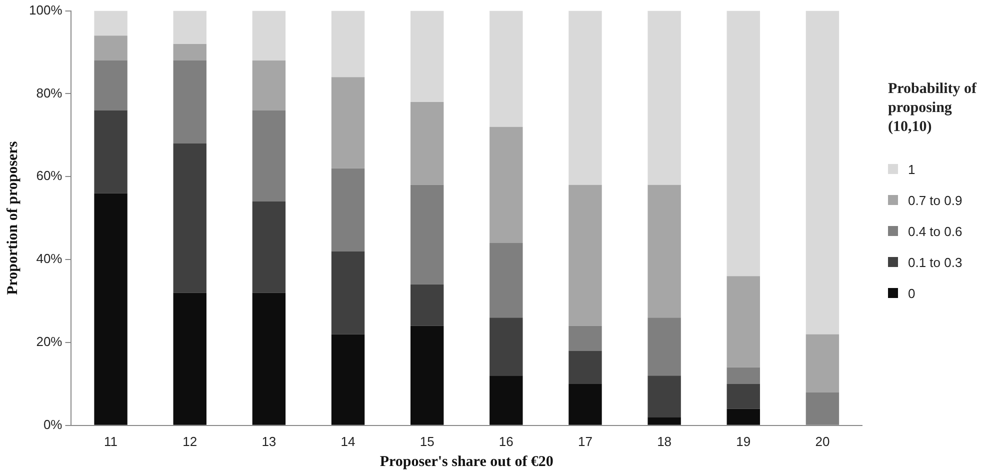 The height and width of the screenshot is (475, 988). Describe the element at coordinates (348, 441) in the screenshot. I see `x-tick-label: 14` at that location.